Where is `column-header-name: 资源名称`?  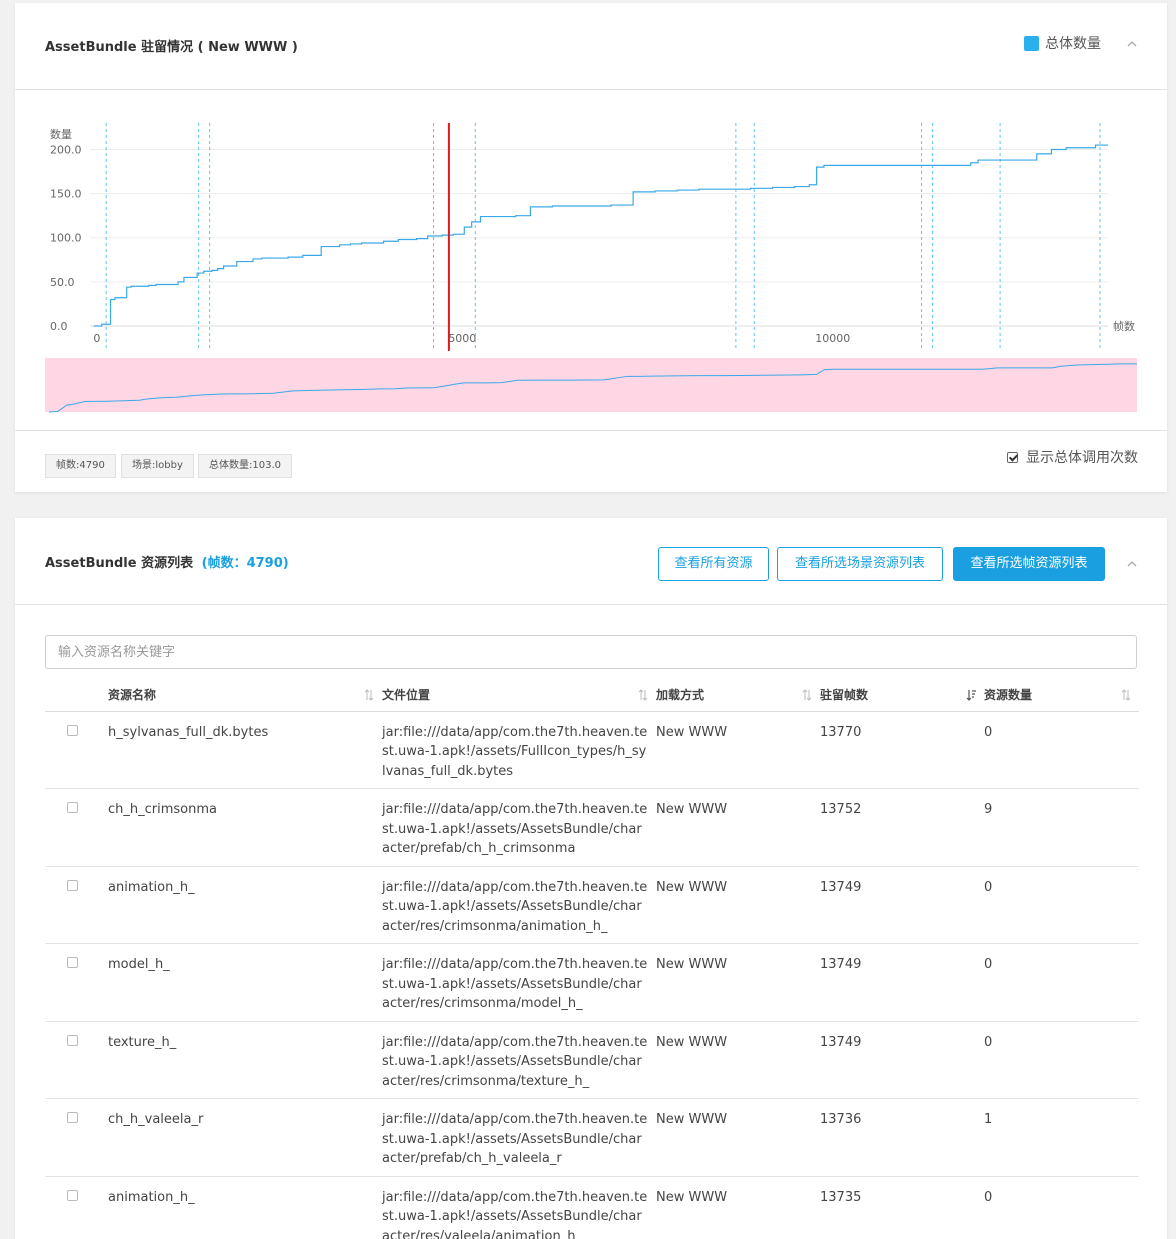
column-header-name: 资源名称 is located at coordinates (245, 695).